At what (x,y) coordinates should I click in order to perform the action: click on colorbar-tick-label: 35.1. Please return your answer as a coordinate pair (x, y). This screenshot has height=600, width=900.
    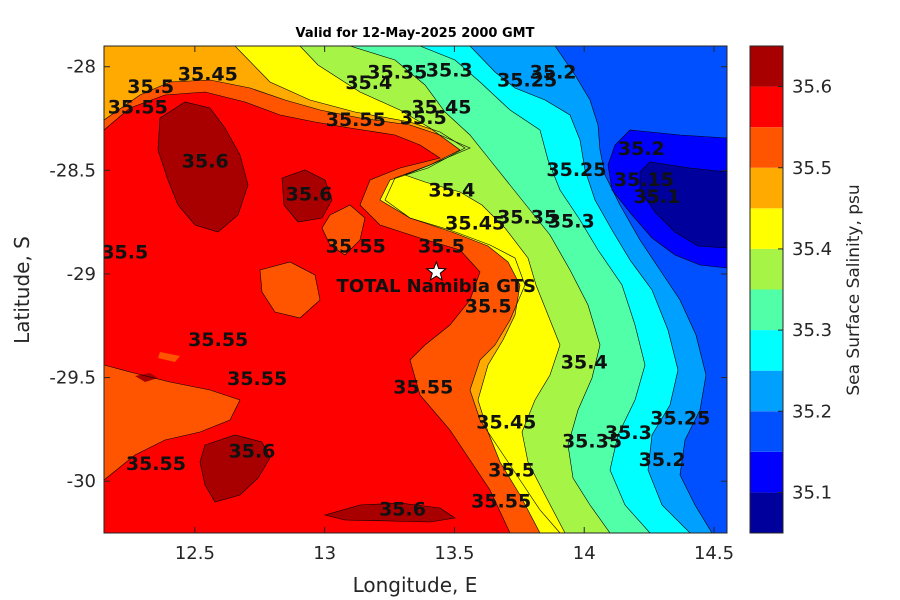
    Looking at the image, I should click on (812, 492).